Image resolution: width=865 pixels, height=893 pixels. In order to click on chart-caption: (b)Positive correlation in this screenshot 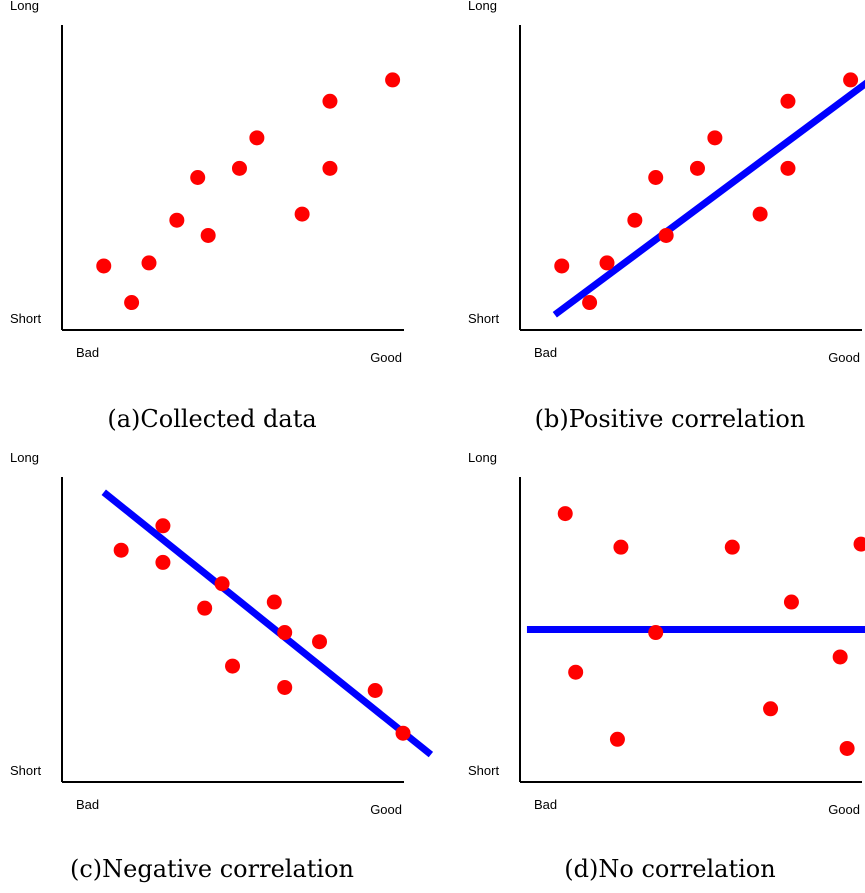, I will do `click(670, 419)`.